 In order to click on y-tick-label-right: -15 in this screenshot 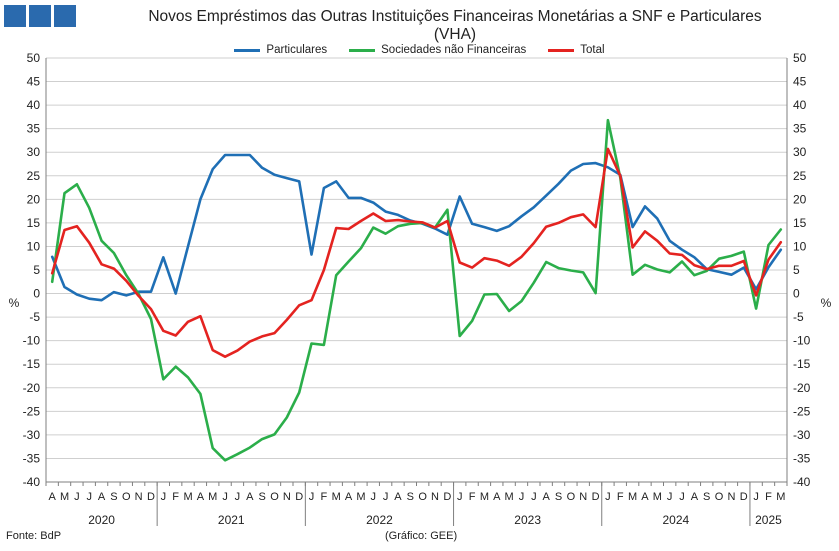, I will do `click(802, 364)`.